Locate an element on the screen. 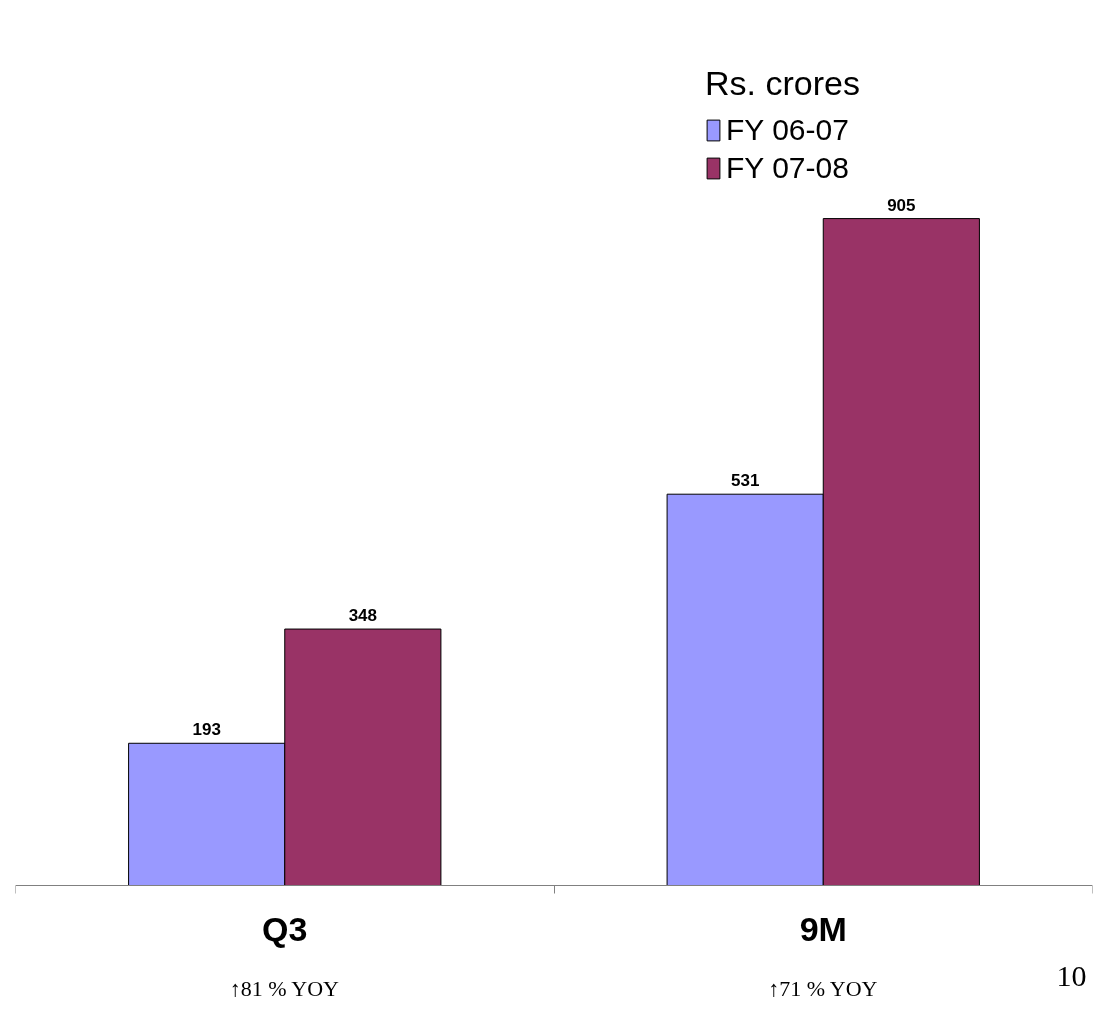 The image size is (1108, 1021). data-label: 348 is located at coordinates (363, 616).